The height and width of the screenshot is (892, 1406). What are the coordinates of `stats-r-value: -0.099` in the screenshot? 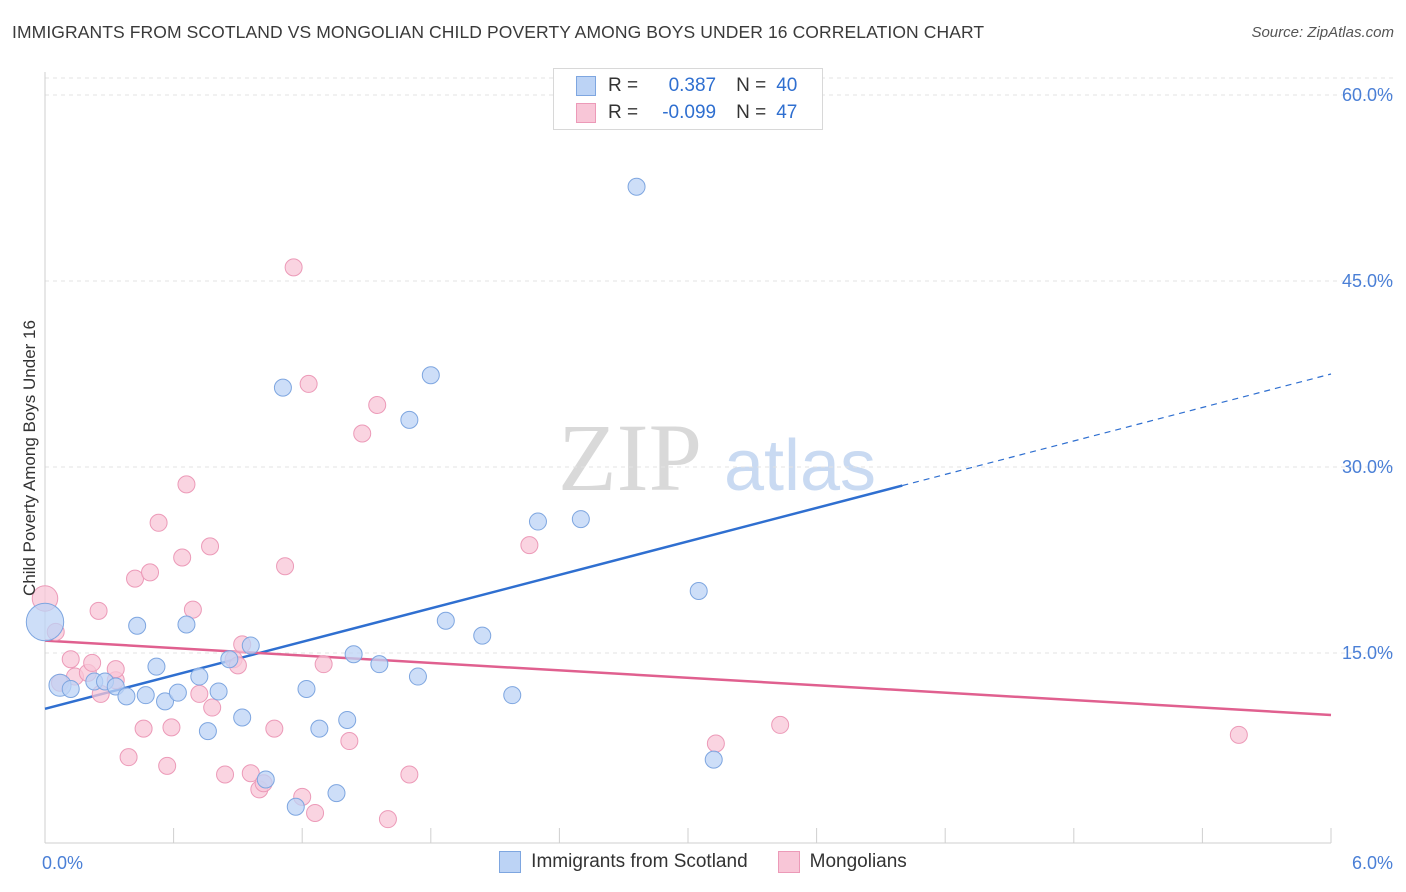 It's located at (689, 112).